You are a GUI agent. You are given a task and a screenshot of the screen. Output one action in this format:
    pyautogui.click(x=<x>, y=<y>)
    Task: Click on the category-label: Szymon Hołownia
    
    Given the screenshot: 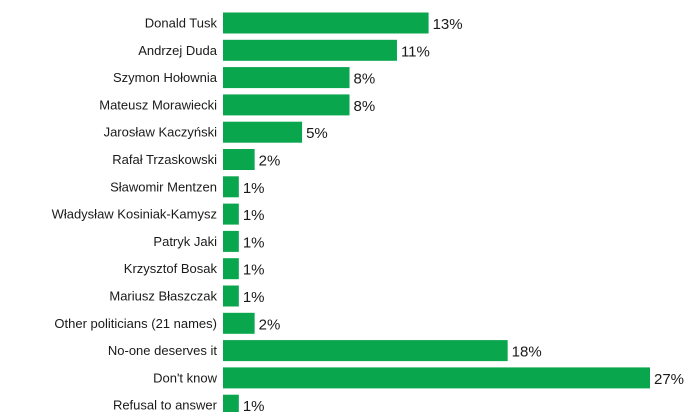 What is the action you would take?
    pyautogui.click(x=165, y=77)
    